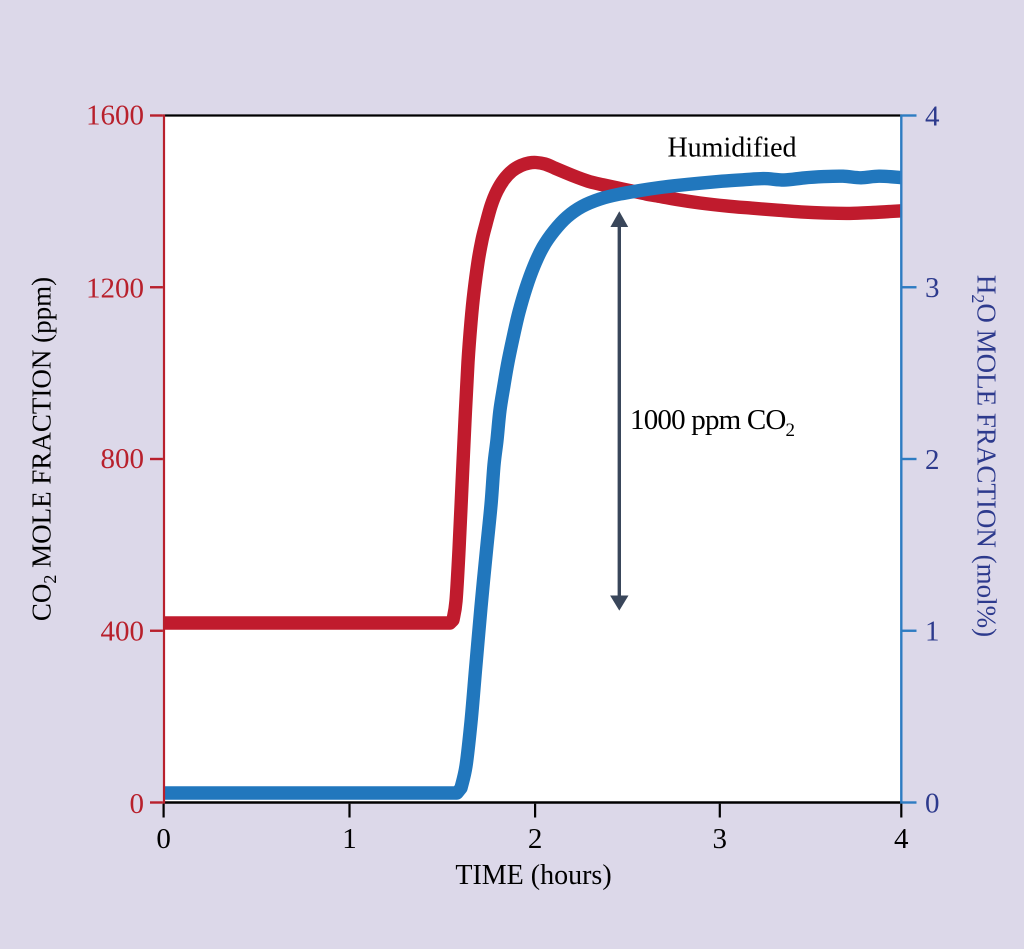 The height and width of the screenshot is (949, 1024). Describe the element at coordinates (533, 875) in the screenshot. I see `svg-text: TIME (hours)` at that location.